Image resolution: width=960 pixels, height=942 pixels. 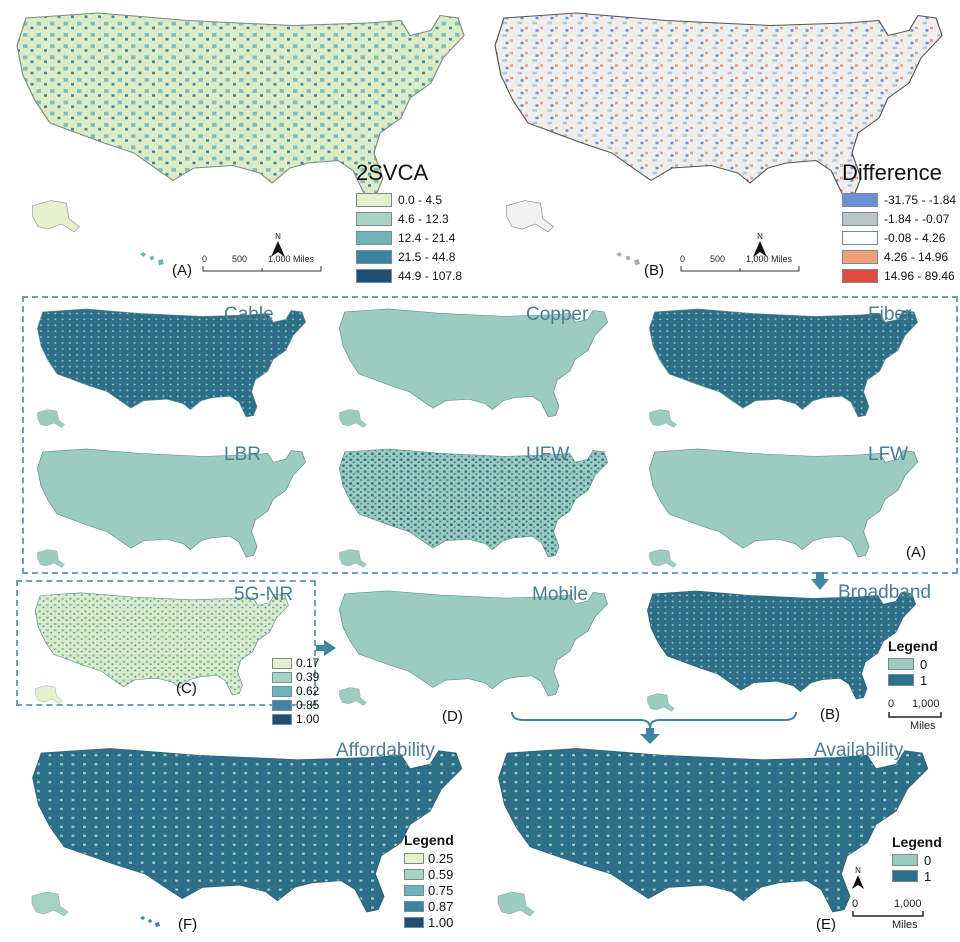 I want to click on legend-broadband: Legend 0 1, so click(x=913, y=663).